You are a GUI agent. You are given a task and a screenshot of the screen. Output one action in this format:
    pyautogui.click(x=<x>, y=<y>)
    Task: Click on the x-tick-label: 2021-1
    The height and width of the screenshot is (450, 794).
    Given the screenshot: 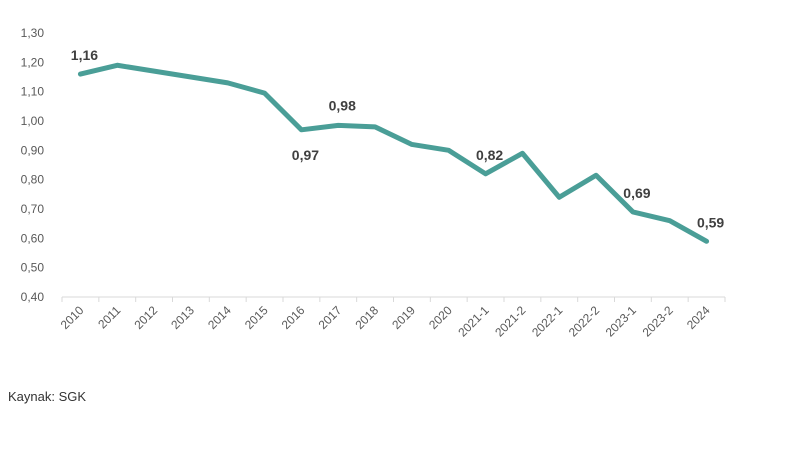 What is the action you would take?
    pyautogui.click(x=473, y=321)
    